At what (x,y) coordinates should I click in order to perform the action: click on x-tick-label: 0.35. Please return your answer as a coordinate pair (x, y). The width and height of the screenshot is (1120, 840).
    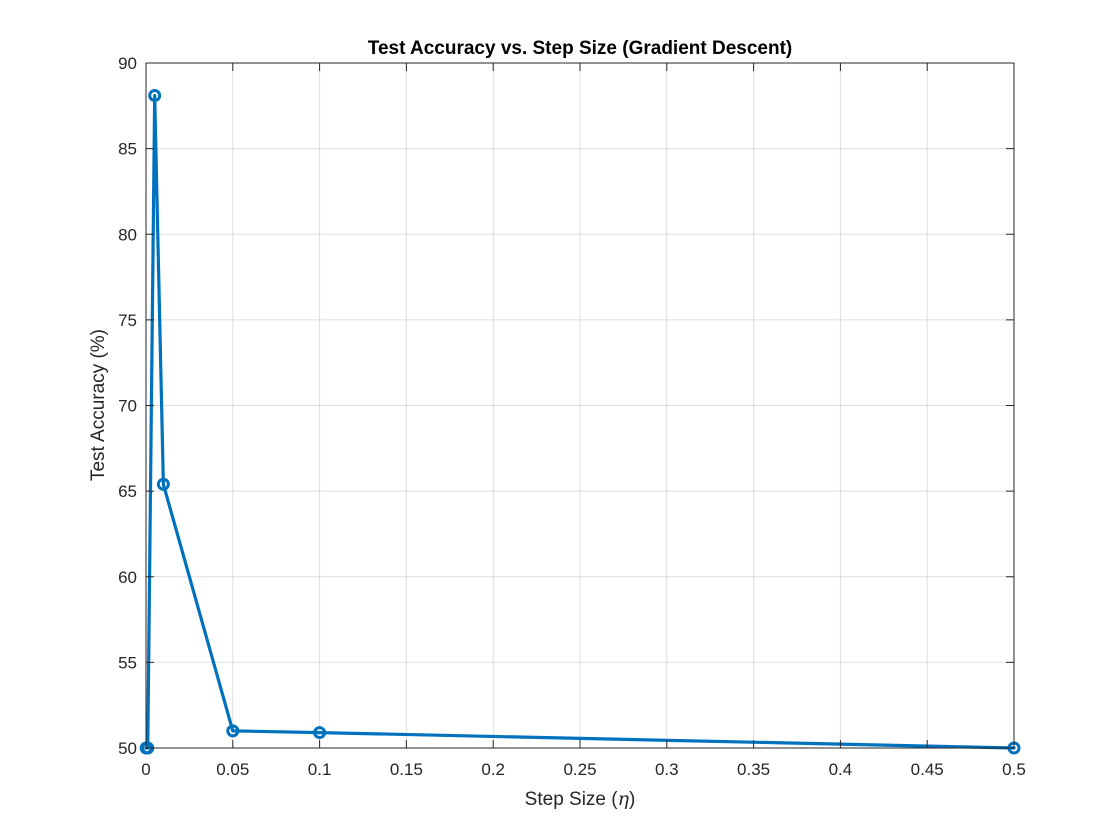
    Looking at the image, I should click on (753, 769).